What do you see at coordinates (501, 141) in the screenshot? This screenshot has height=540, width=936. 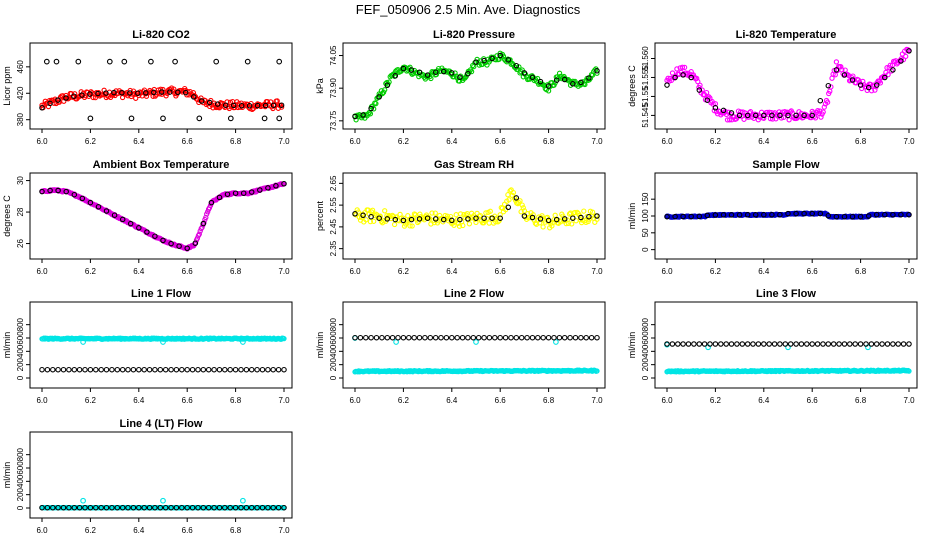 I see `x-tick-label: 6.6` at bounding box center [501, 141].